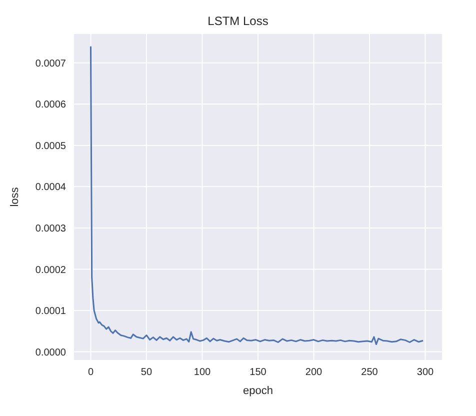 This screenshot has height=416, width=476. I want to click on y-tick-label: 0.0005, so click(50, 146).